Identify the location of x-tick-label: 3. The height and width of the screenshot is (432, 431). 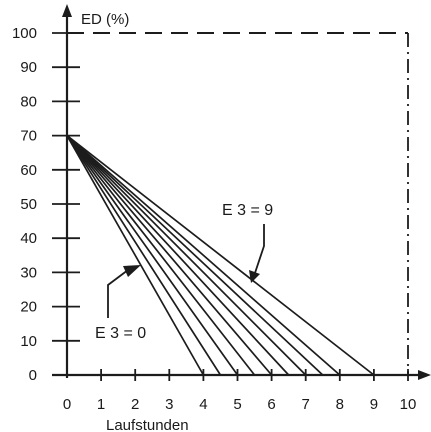
(169, 404).